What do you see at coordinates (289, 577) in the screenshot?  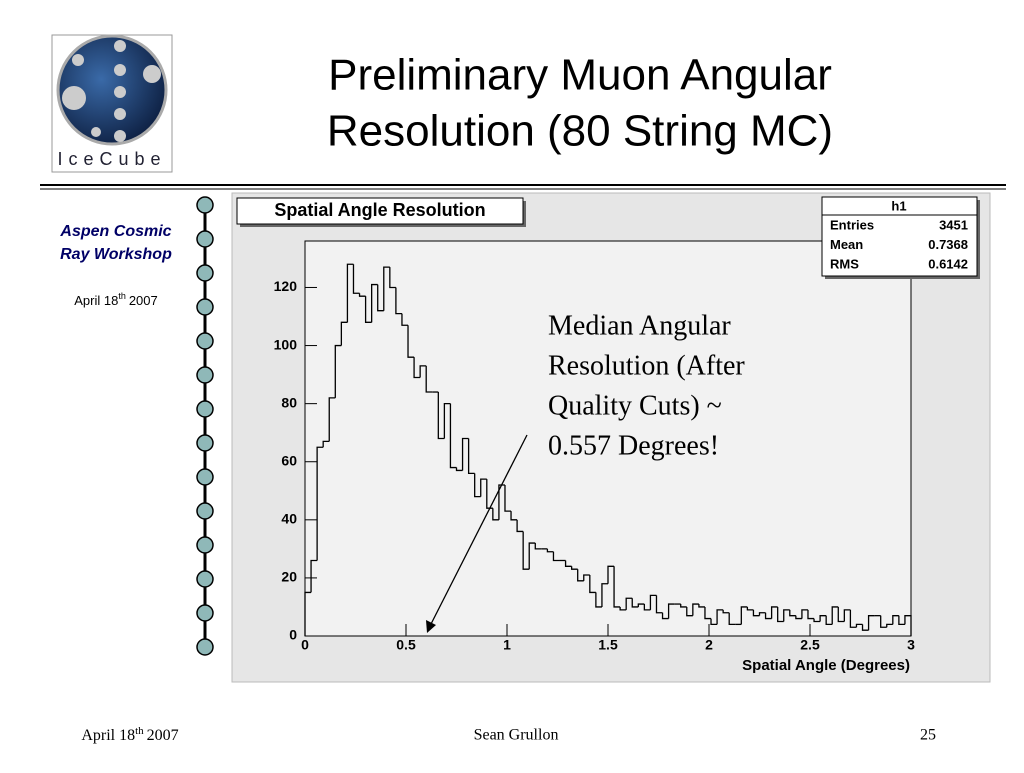 I see `y-tick-label: 20` at bounding box center [289, 577].